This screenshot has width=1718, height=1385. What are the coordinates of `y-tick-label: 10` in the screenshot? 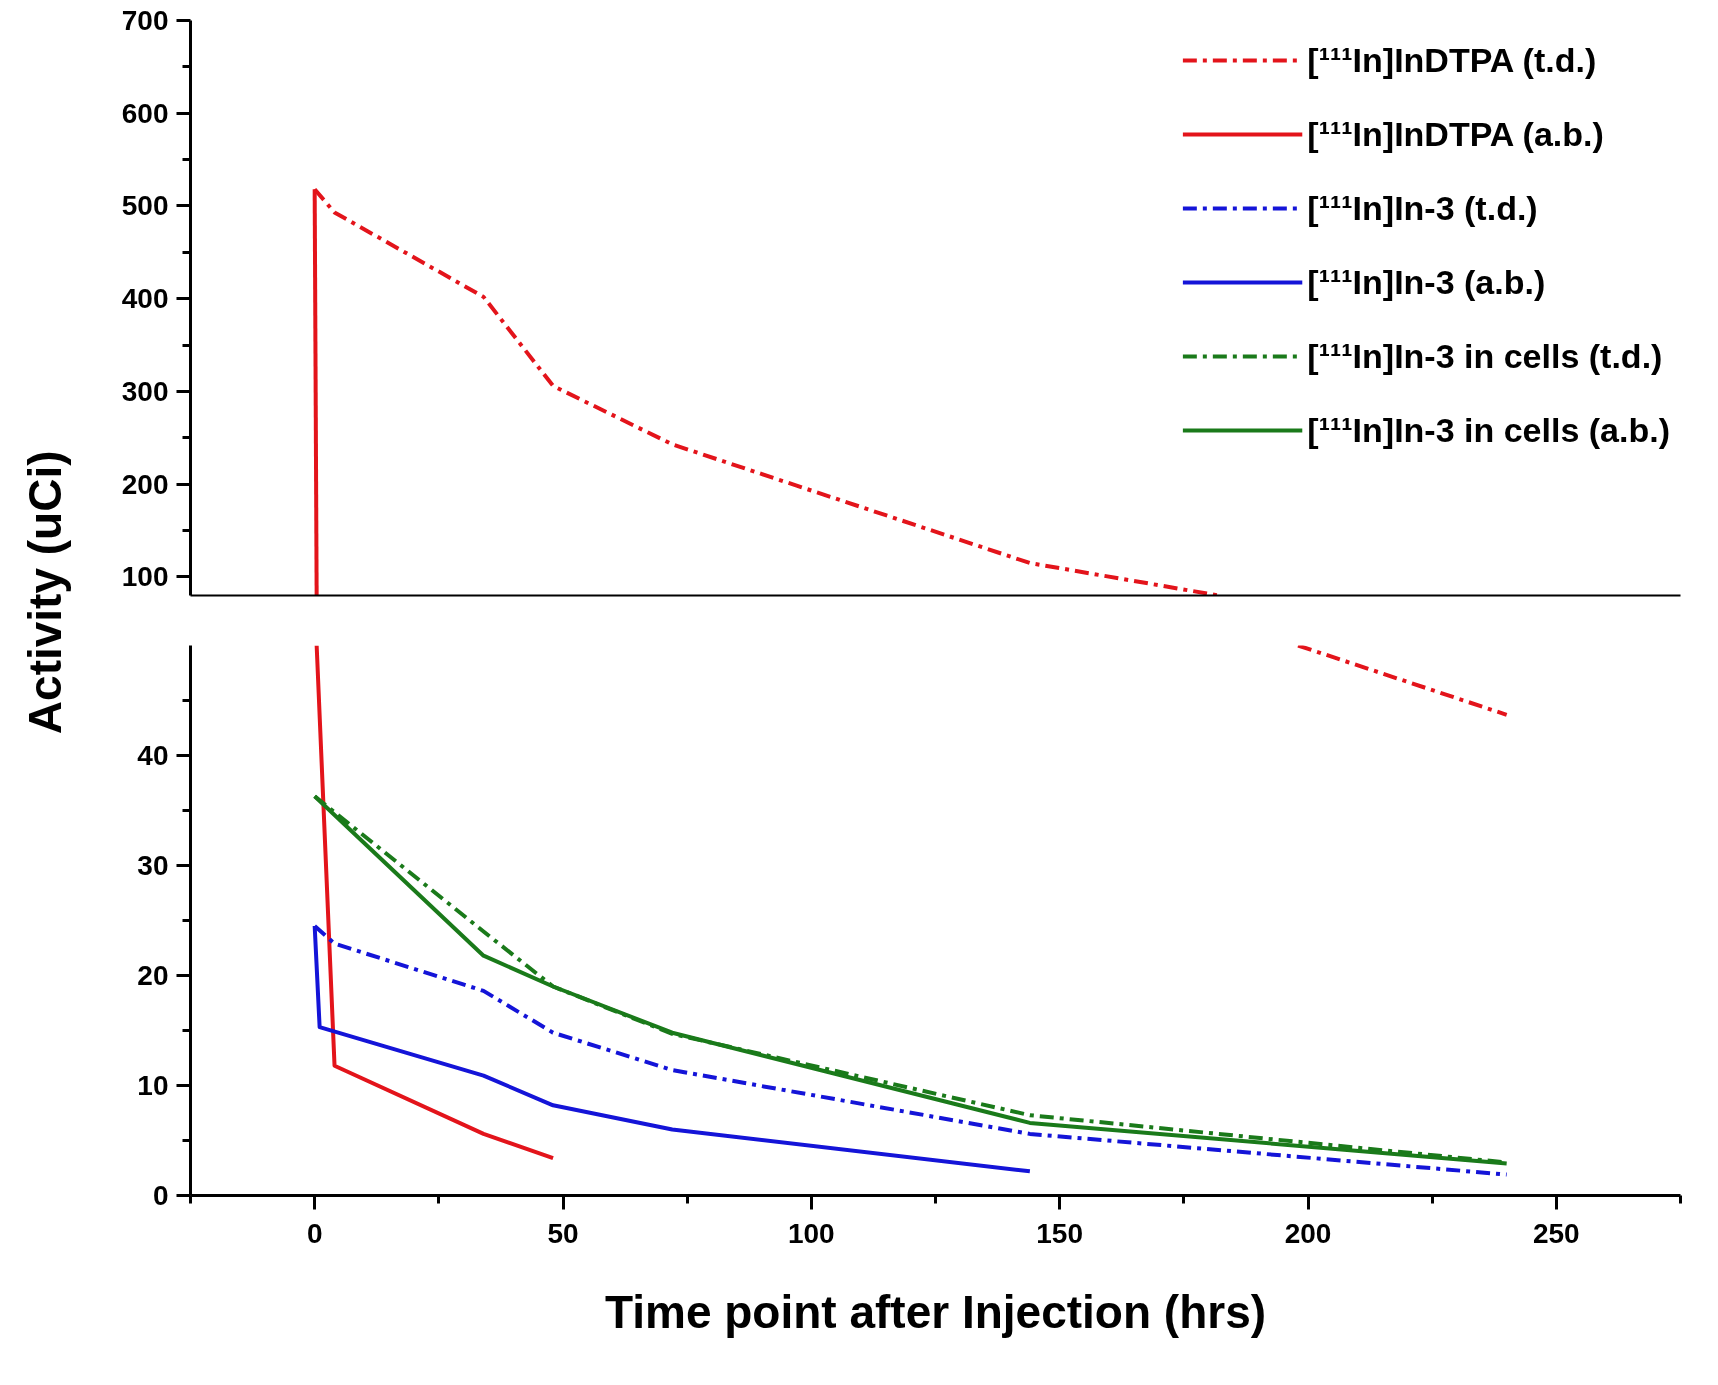 It's located at (153, 1085).